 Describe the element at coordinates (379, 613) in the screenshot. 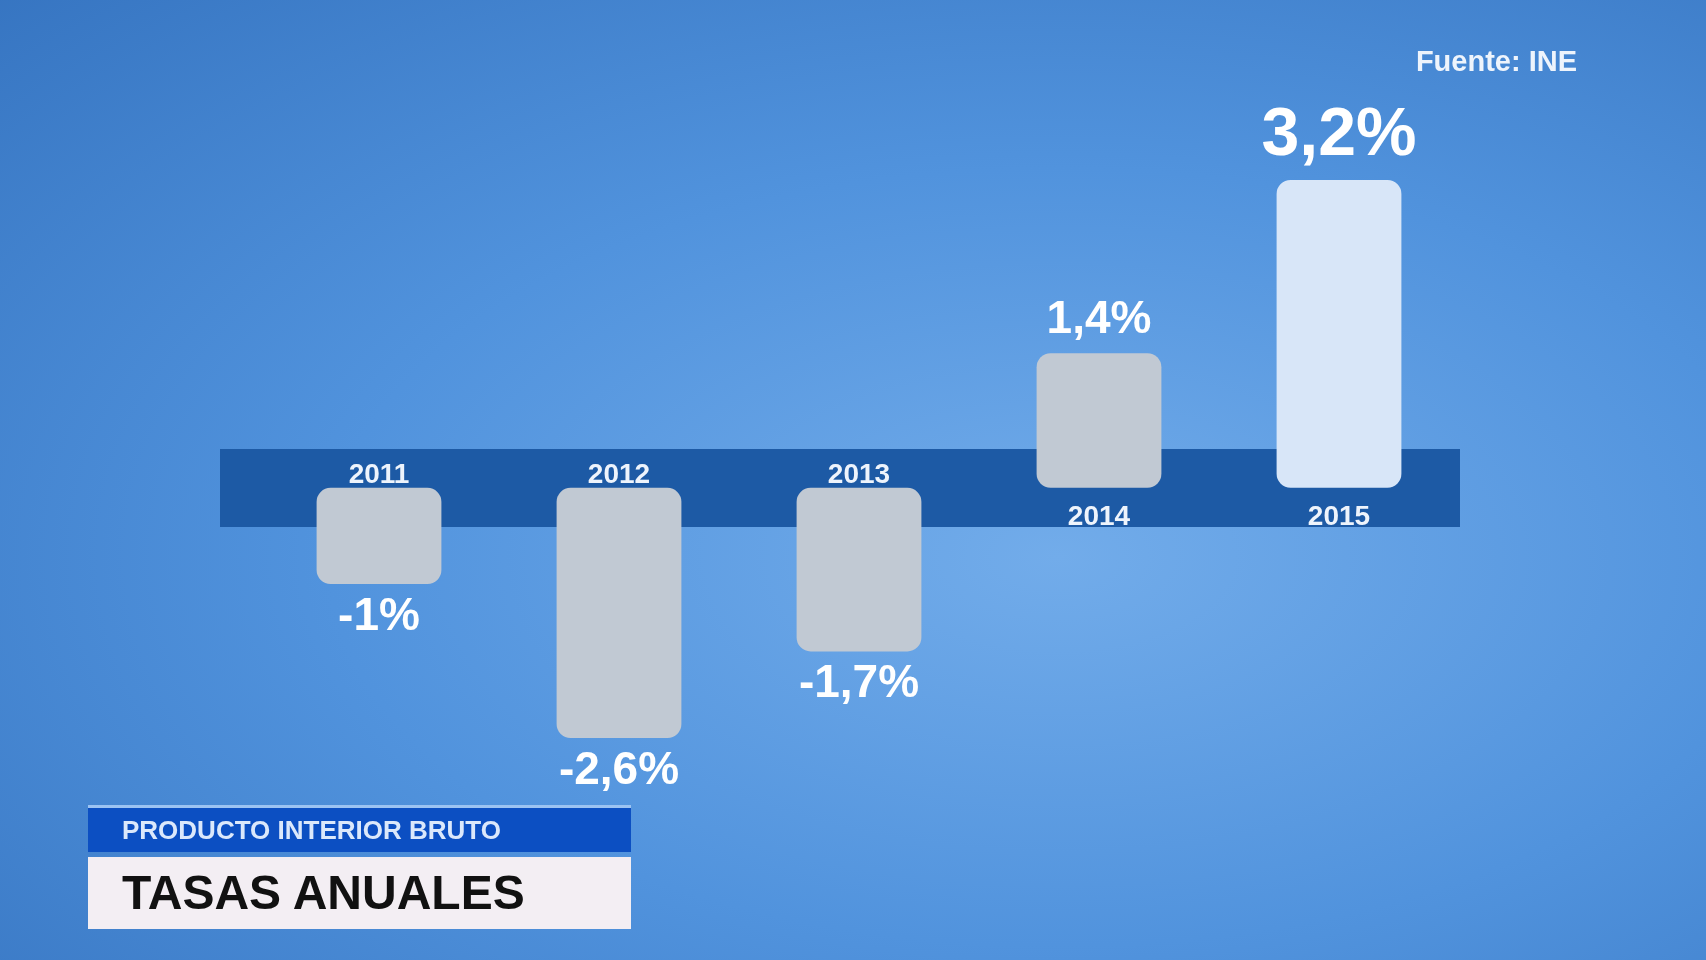

I see `data-label: -1%` at that location.